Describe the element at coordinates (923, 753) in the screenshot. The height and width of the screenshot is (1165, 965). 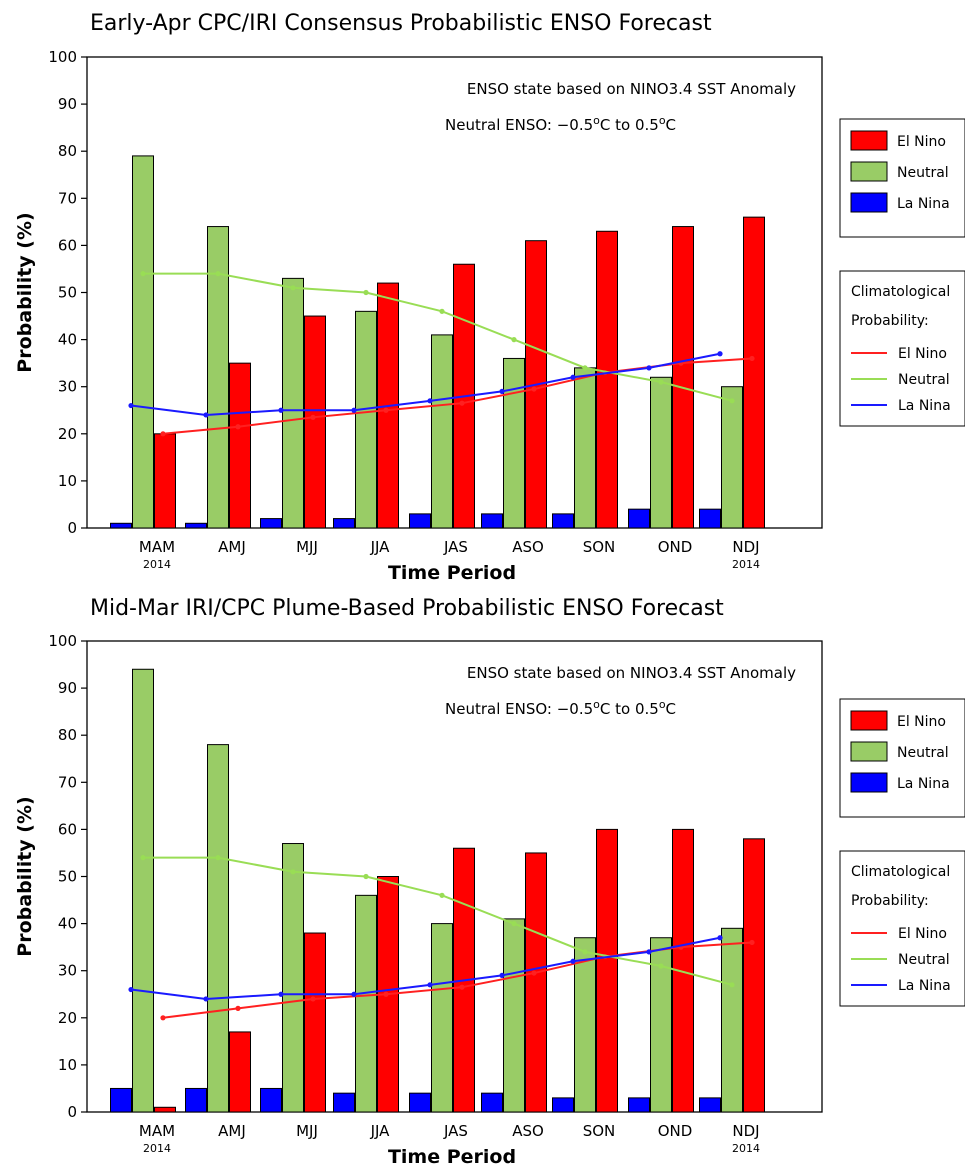
I see `legend-label-neutral: Neutral` at that location.